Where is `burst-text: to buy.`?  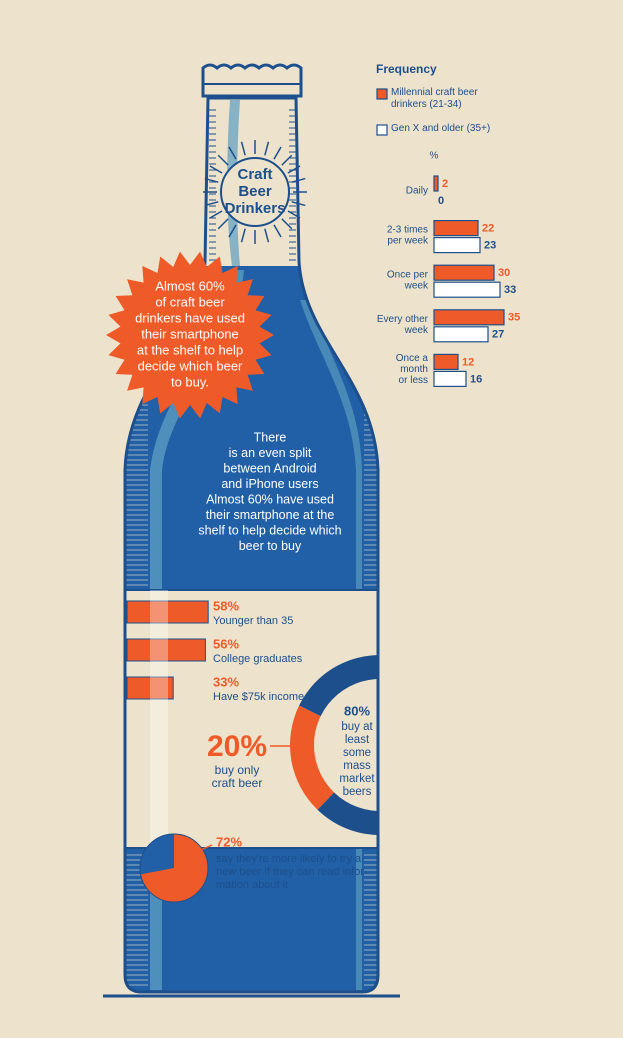 burst-text: to buy. is located at coordinates (190, 381).